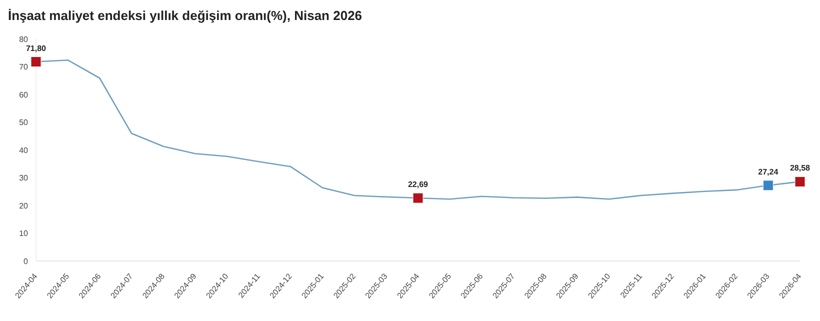  Describe the element at coordinates (24, 178) in the screenshot. I see `y-tick-label: 30` at that location.